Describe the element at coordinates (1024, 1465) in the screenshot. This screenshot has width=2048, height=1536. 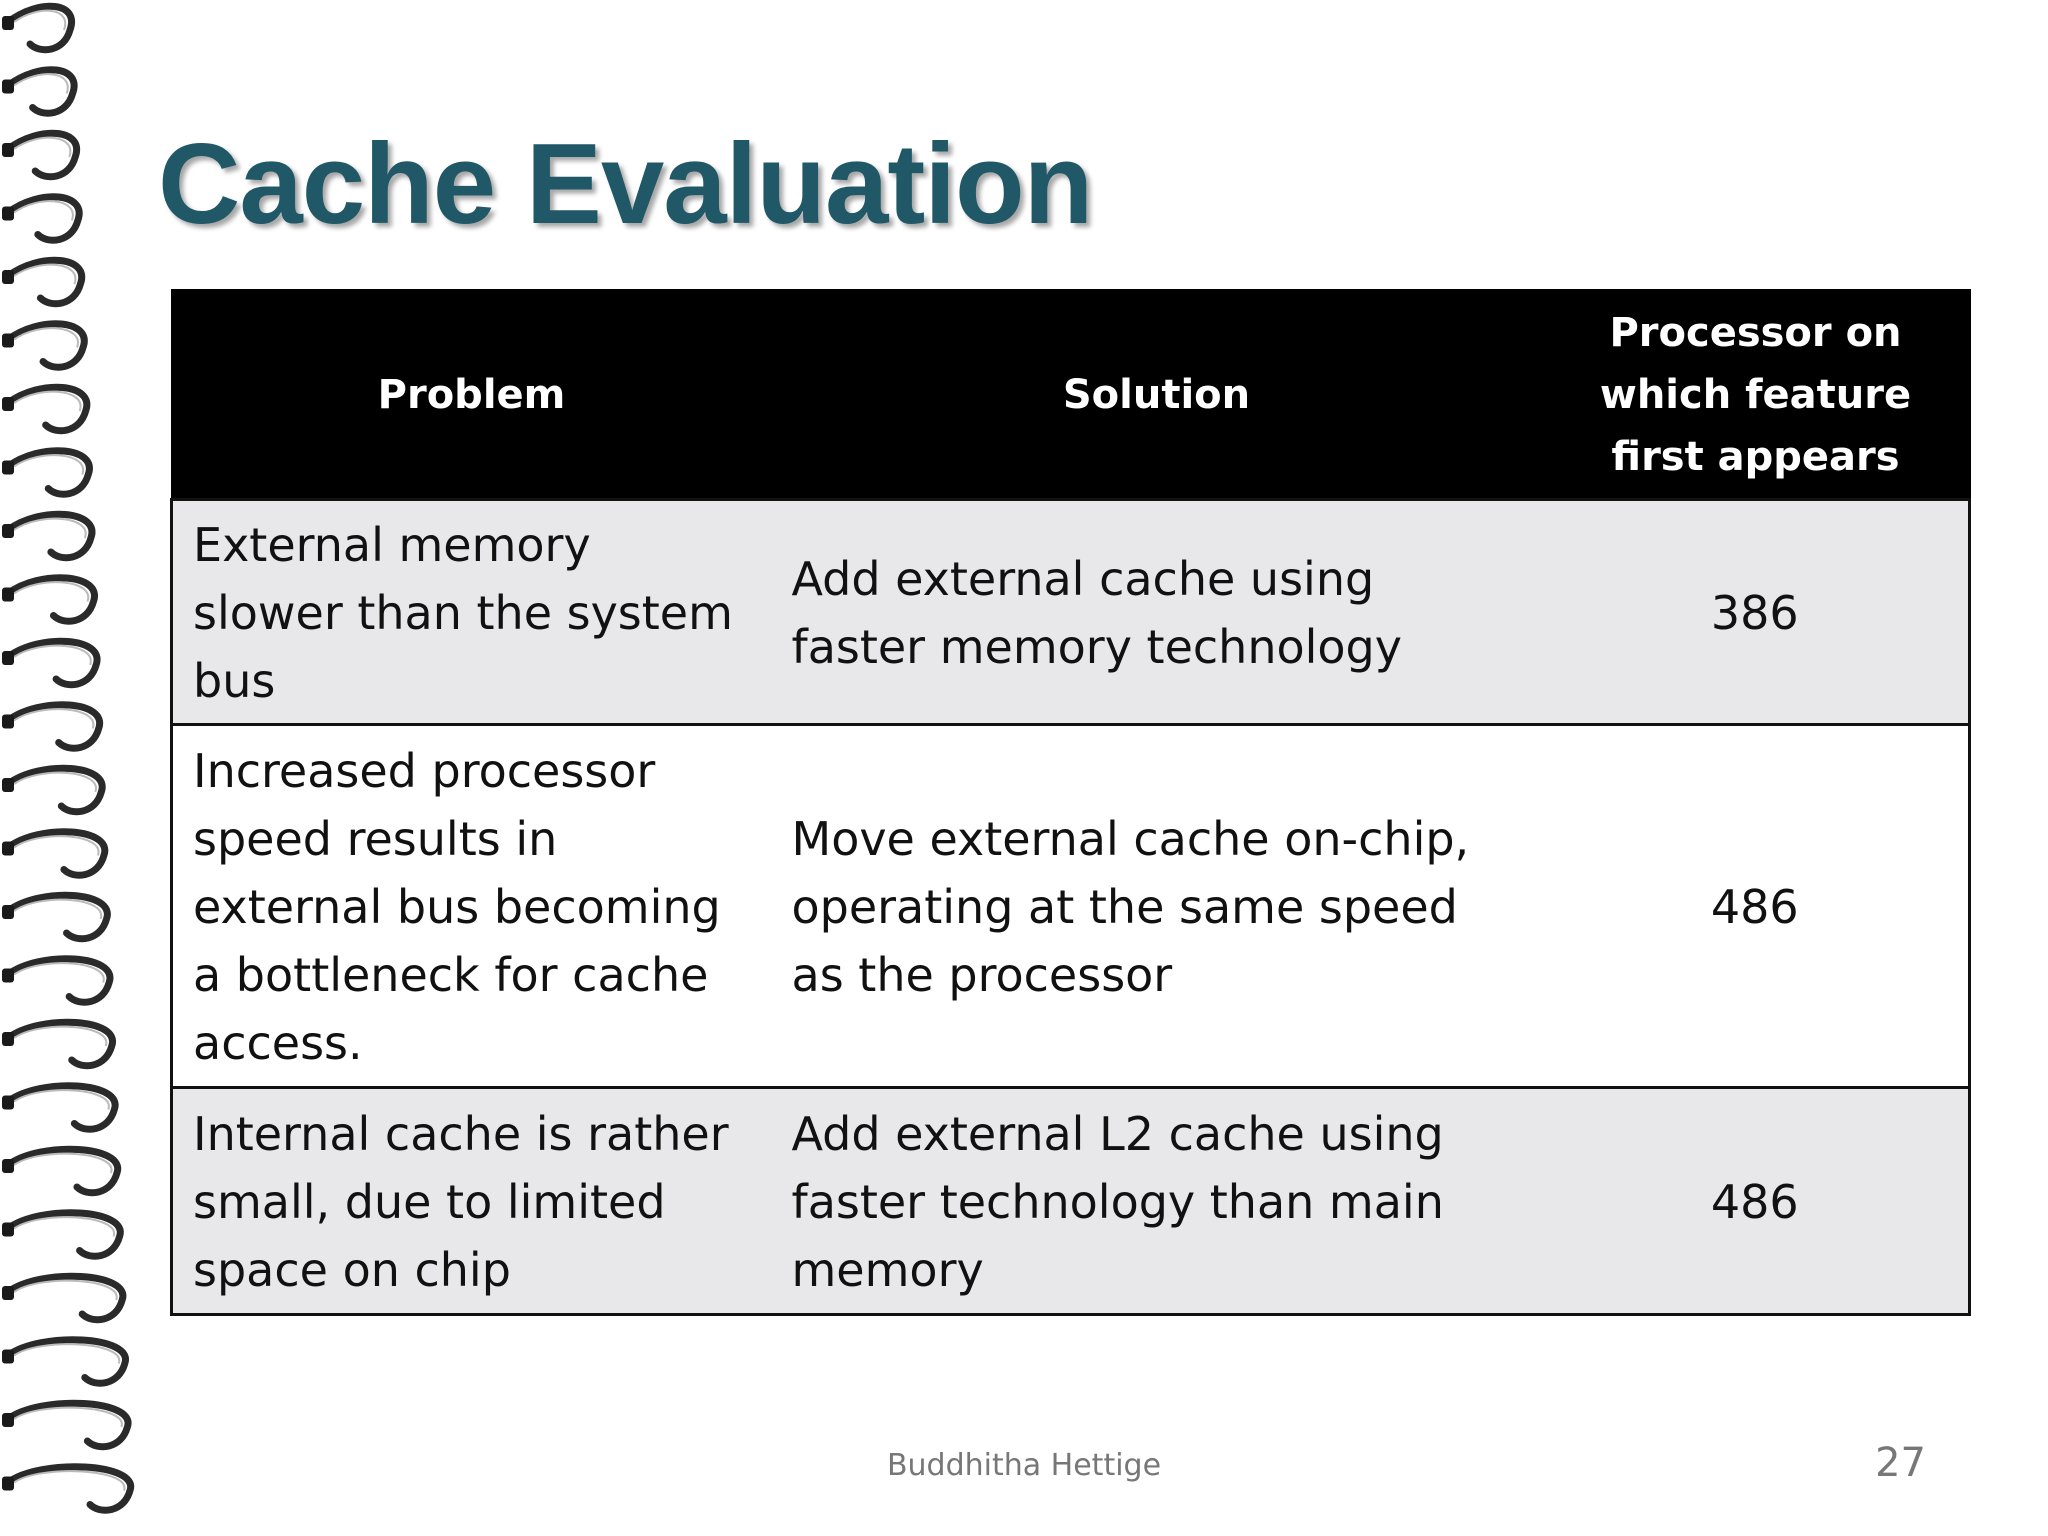
I see `footer-author: Buddhitha Hettige` at that location.